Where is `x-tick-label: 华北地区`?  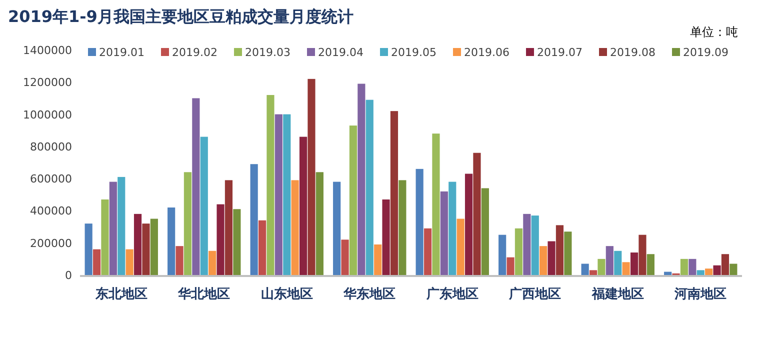 x-tick-label: 华北地区 is located at coordinates (203, 294).